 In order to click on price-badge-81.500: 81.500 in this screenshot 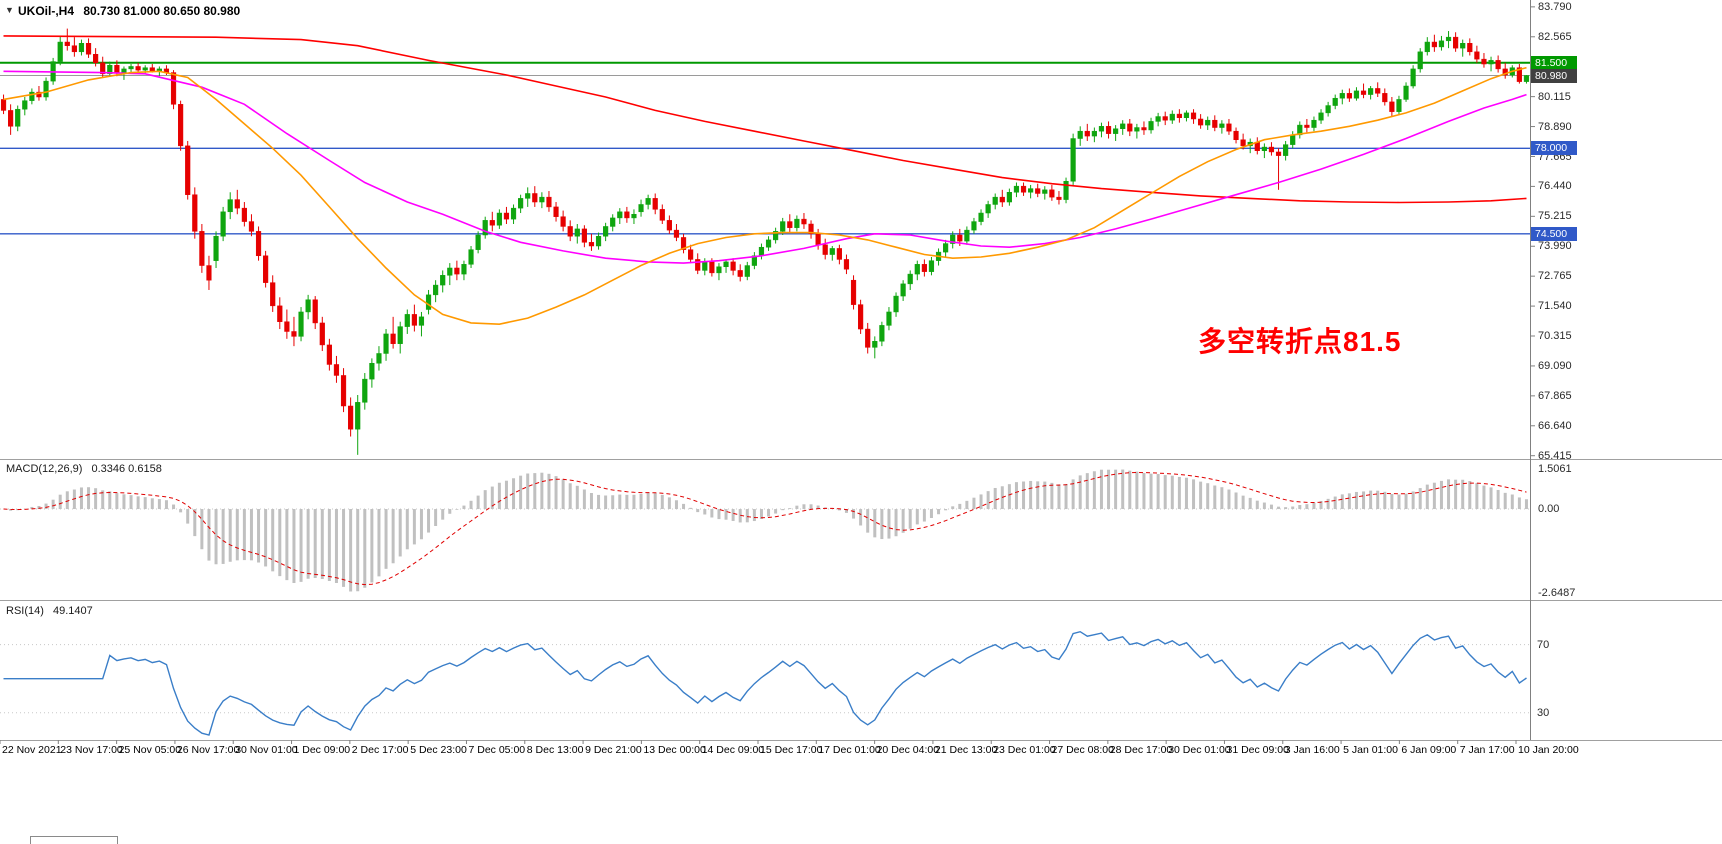, I will do `click(1554, 62)`.